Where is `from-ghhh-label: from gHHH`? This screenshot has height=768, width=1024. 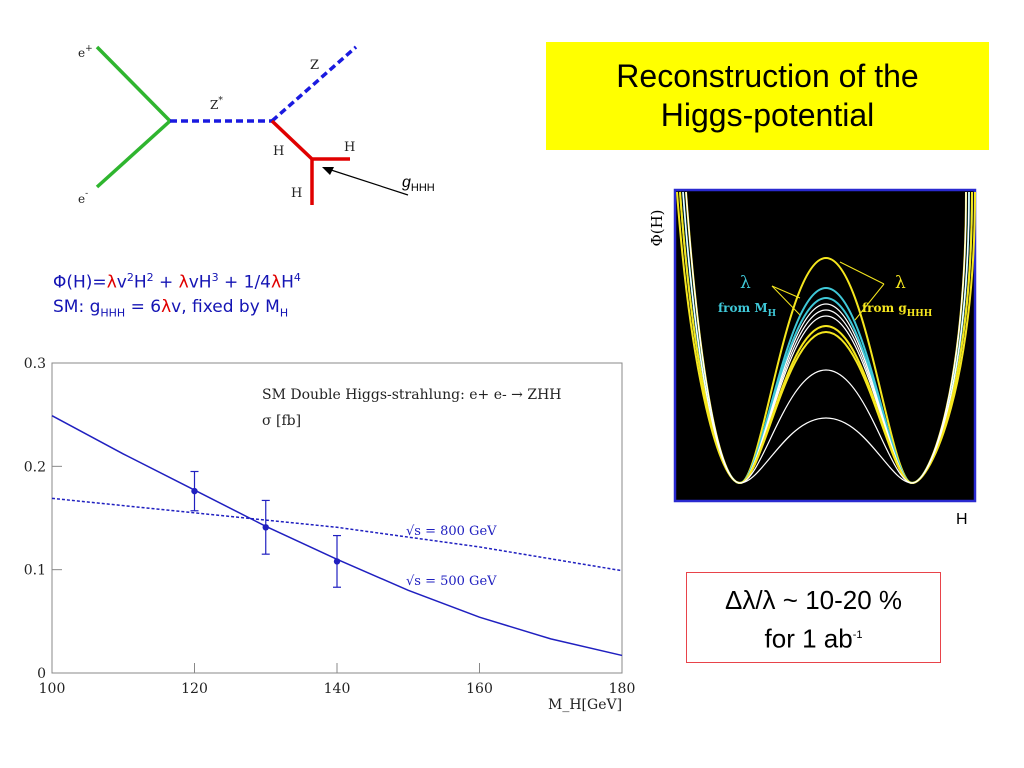 from-ghhh-label: from gHHH is located at coordinates (897, 310).